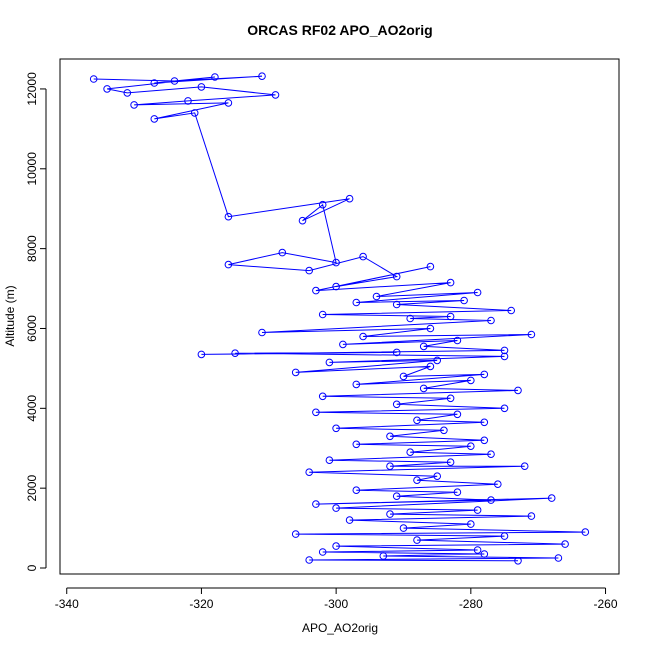  I want to click on y-axis-label: Altitude (m), so click(10, 315).